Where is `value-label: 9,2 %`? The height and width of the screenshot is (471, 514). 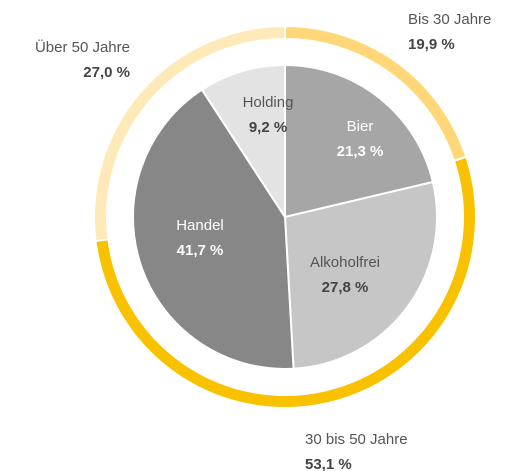
value-label: 9,2 % is located at coordinates (268, 127).